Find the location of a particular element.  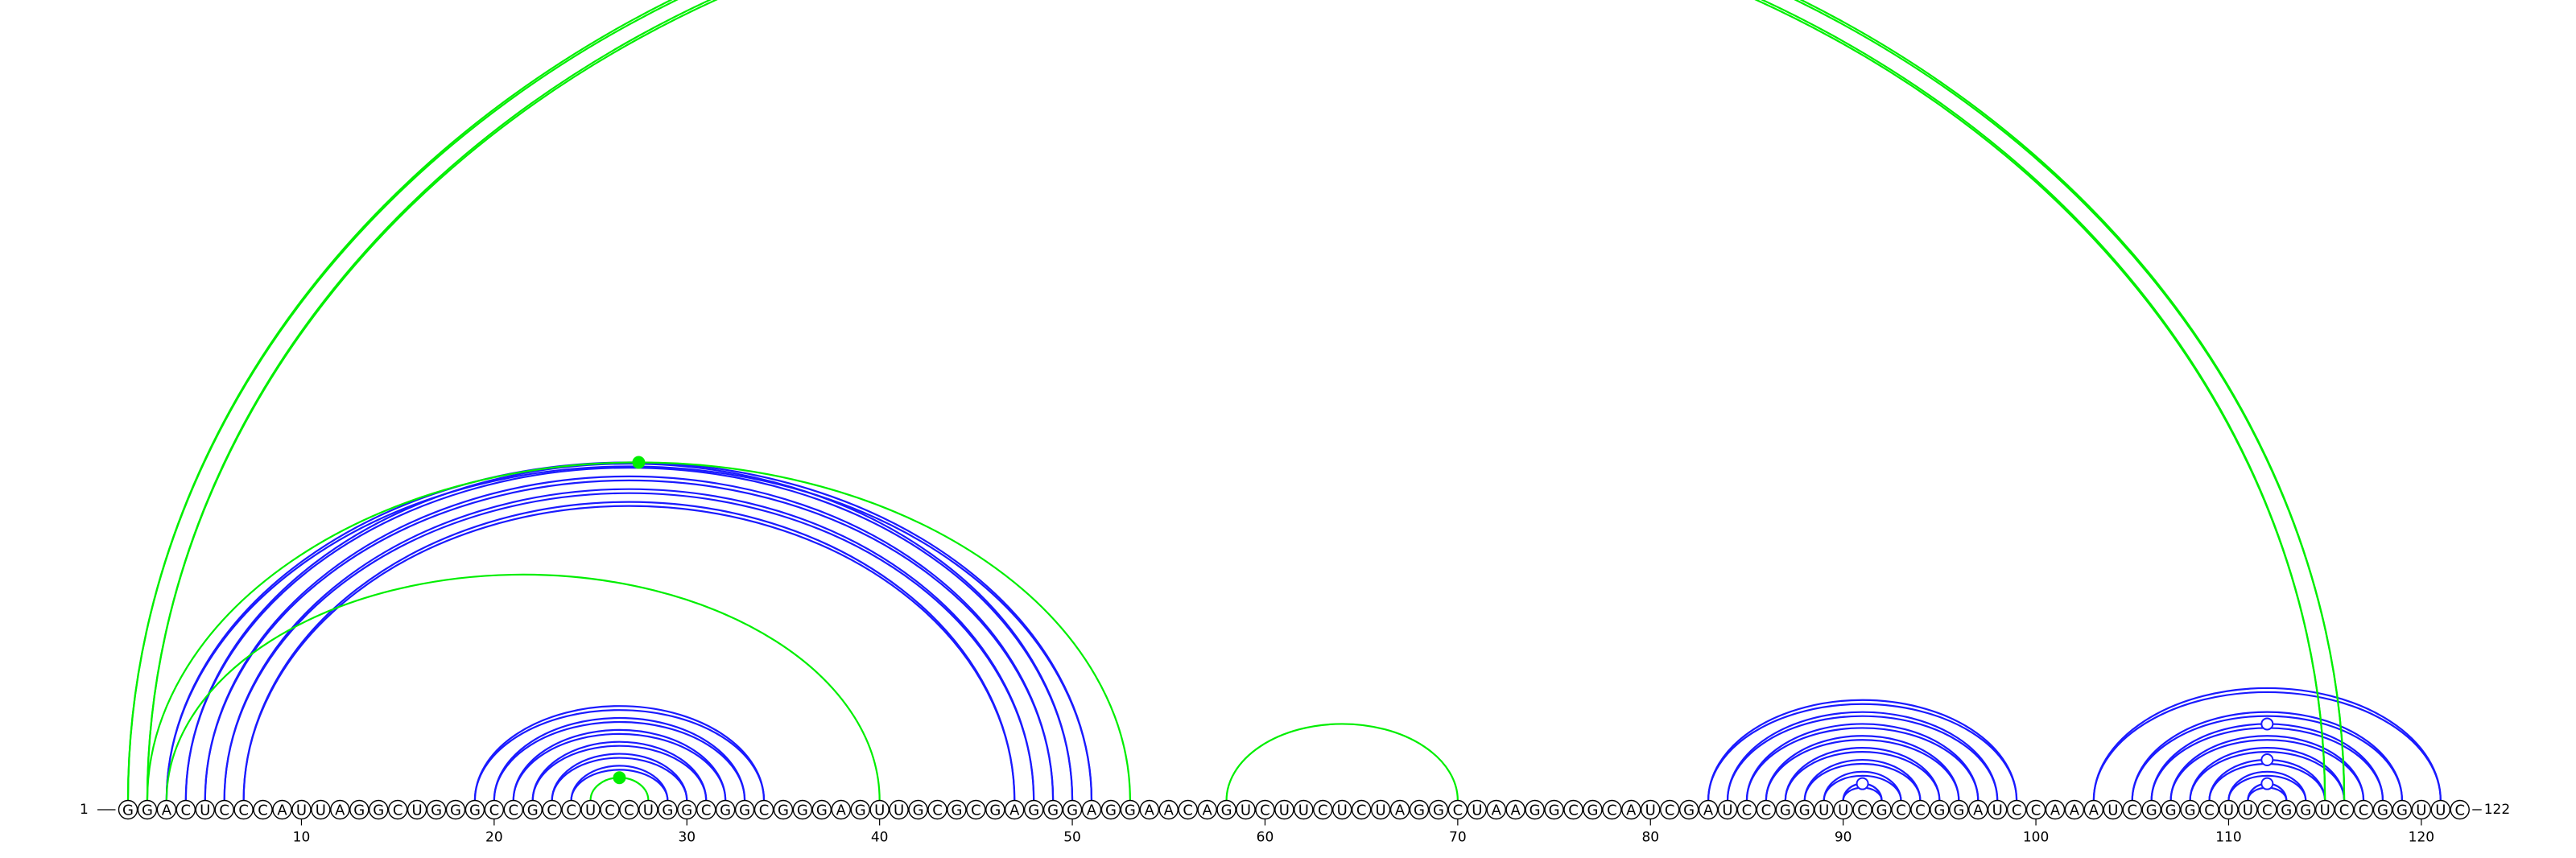

tick-label: 20 is located at coordinates (494, 838).